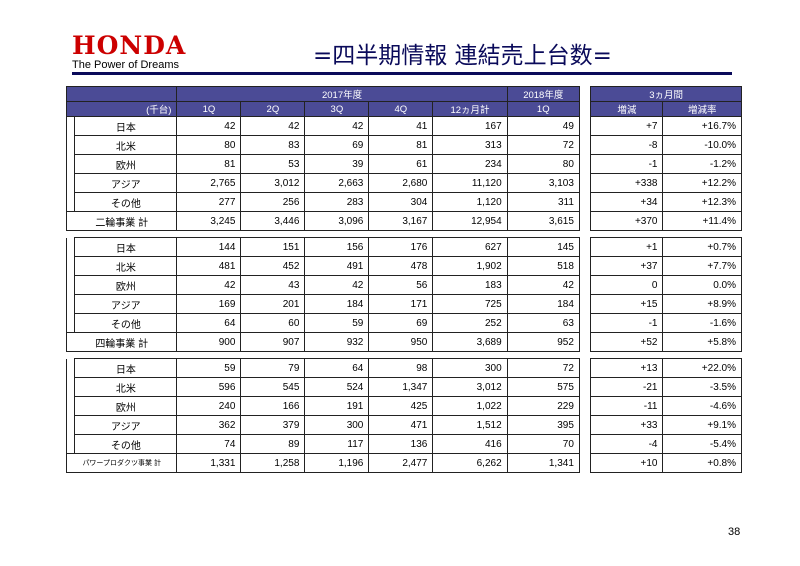 This screenshot has height=566, width=800. What do you see at coordinates (337, 368) in the screenshot?
I see `cell-value: 64` at bounding box center [337, 368].